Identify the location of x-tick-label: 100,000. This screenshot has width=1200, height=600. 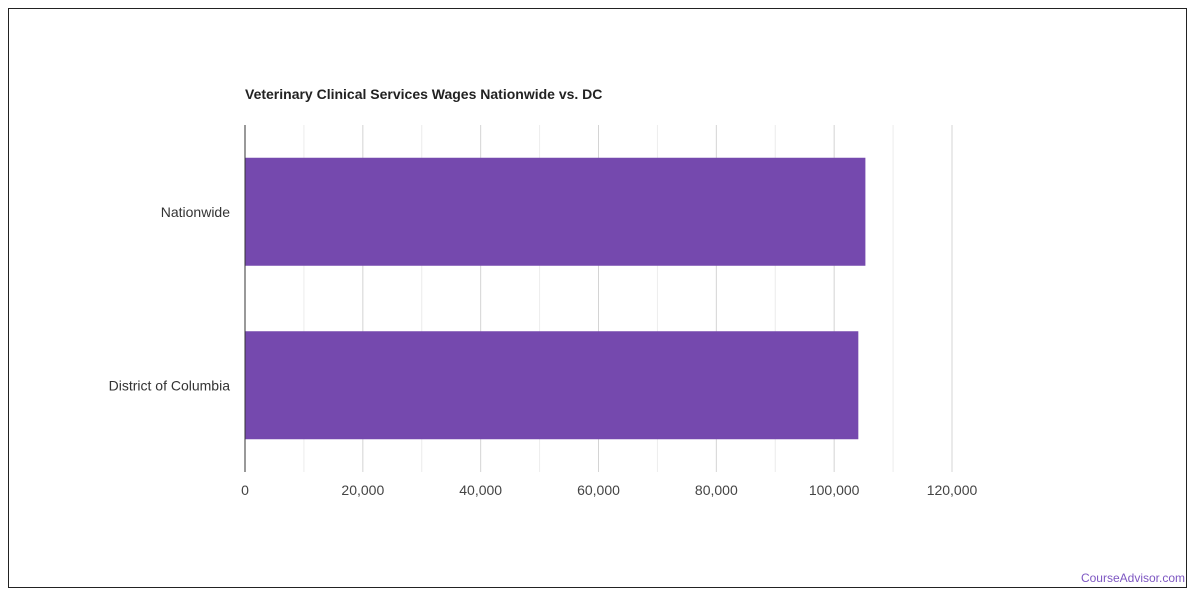
(834, 490).